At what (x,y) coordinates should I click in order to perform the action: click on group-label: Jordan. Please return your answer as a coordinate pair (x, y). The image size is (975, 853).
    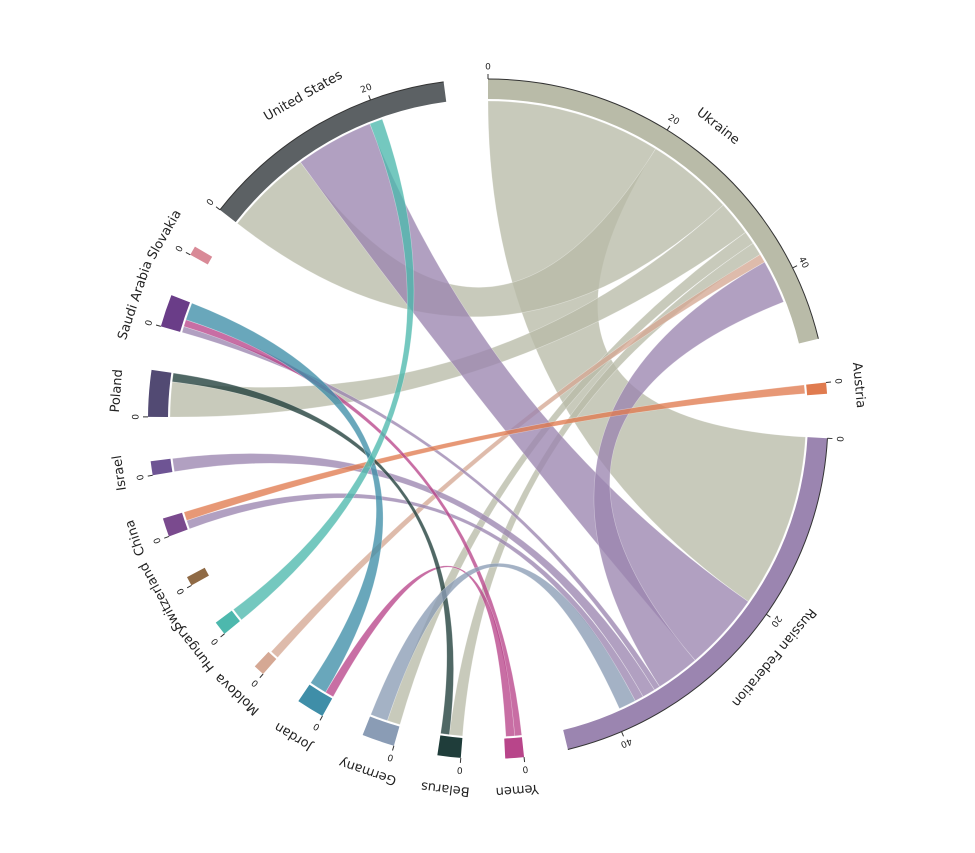
    Looking at the image, I should click on (294, 736).